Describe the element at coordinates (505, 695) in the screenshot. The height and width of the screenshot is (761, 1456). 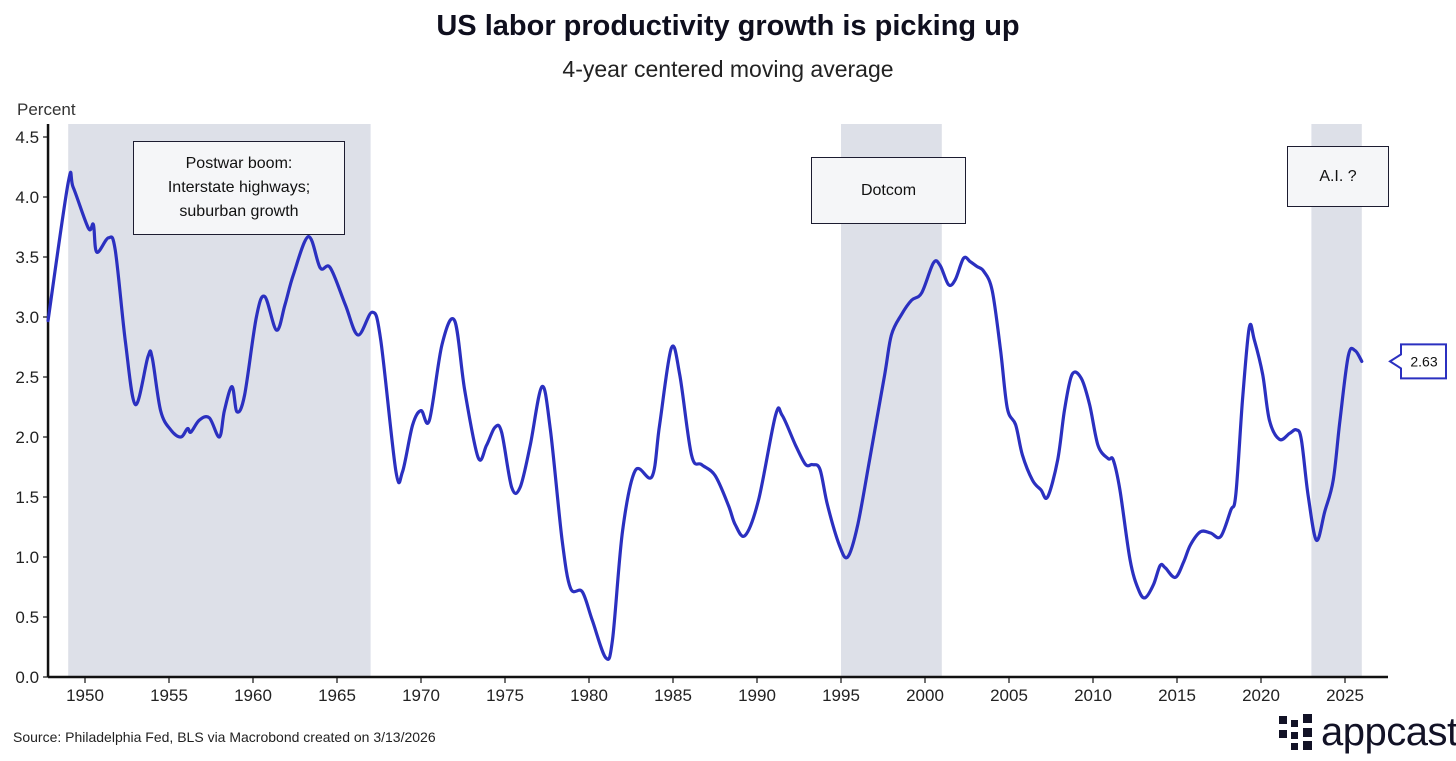
I see `x-tick-label: 1975` at that location.